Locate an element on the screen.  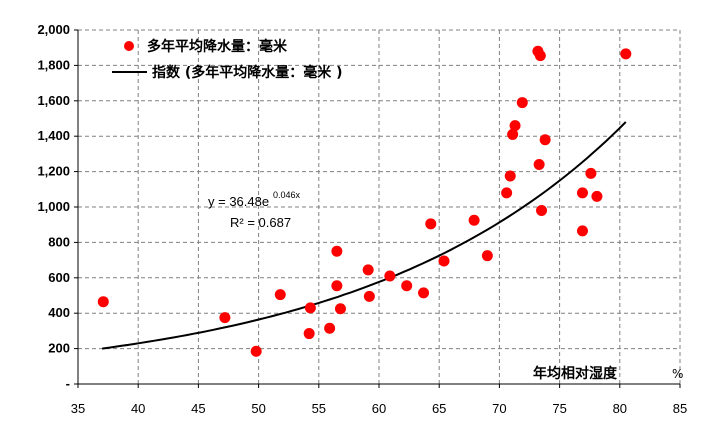
legend-label-points: 多年平均降水量：毫米 is located at coordinates (217, 46).